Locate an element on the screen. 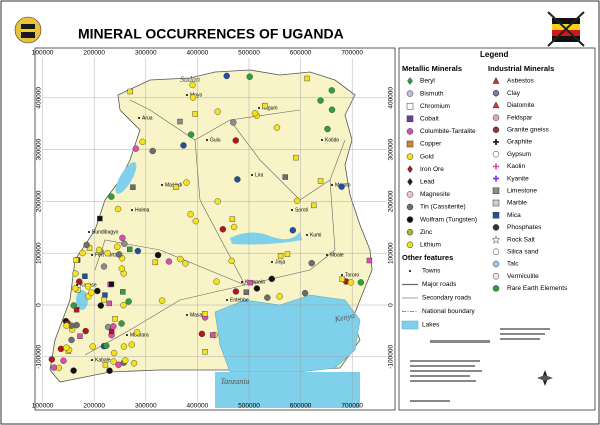 The image size is (600, 425). town-label: Entebbe is located at coordinates (239, 300).